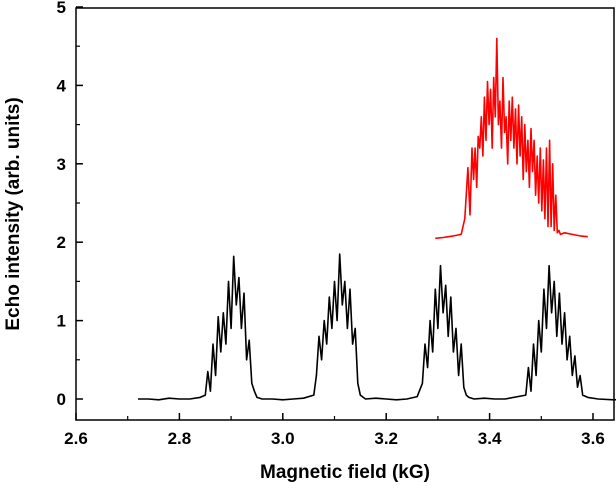 This screenshot has width=616, height=488. I want to click on x-tick-label: 2.6, so click(76, 438).